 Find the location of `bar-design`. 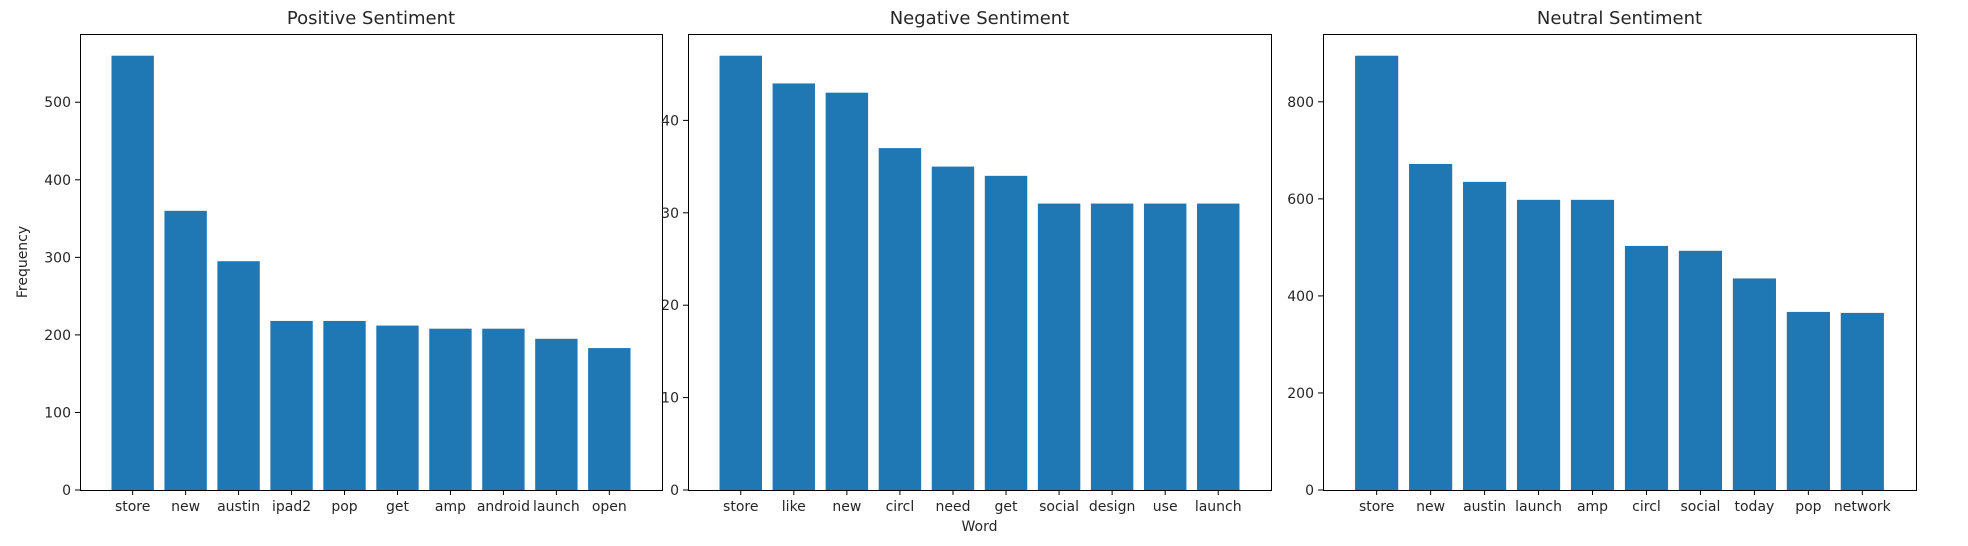

bar-design is located at coordinates (1112, 346).